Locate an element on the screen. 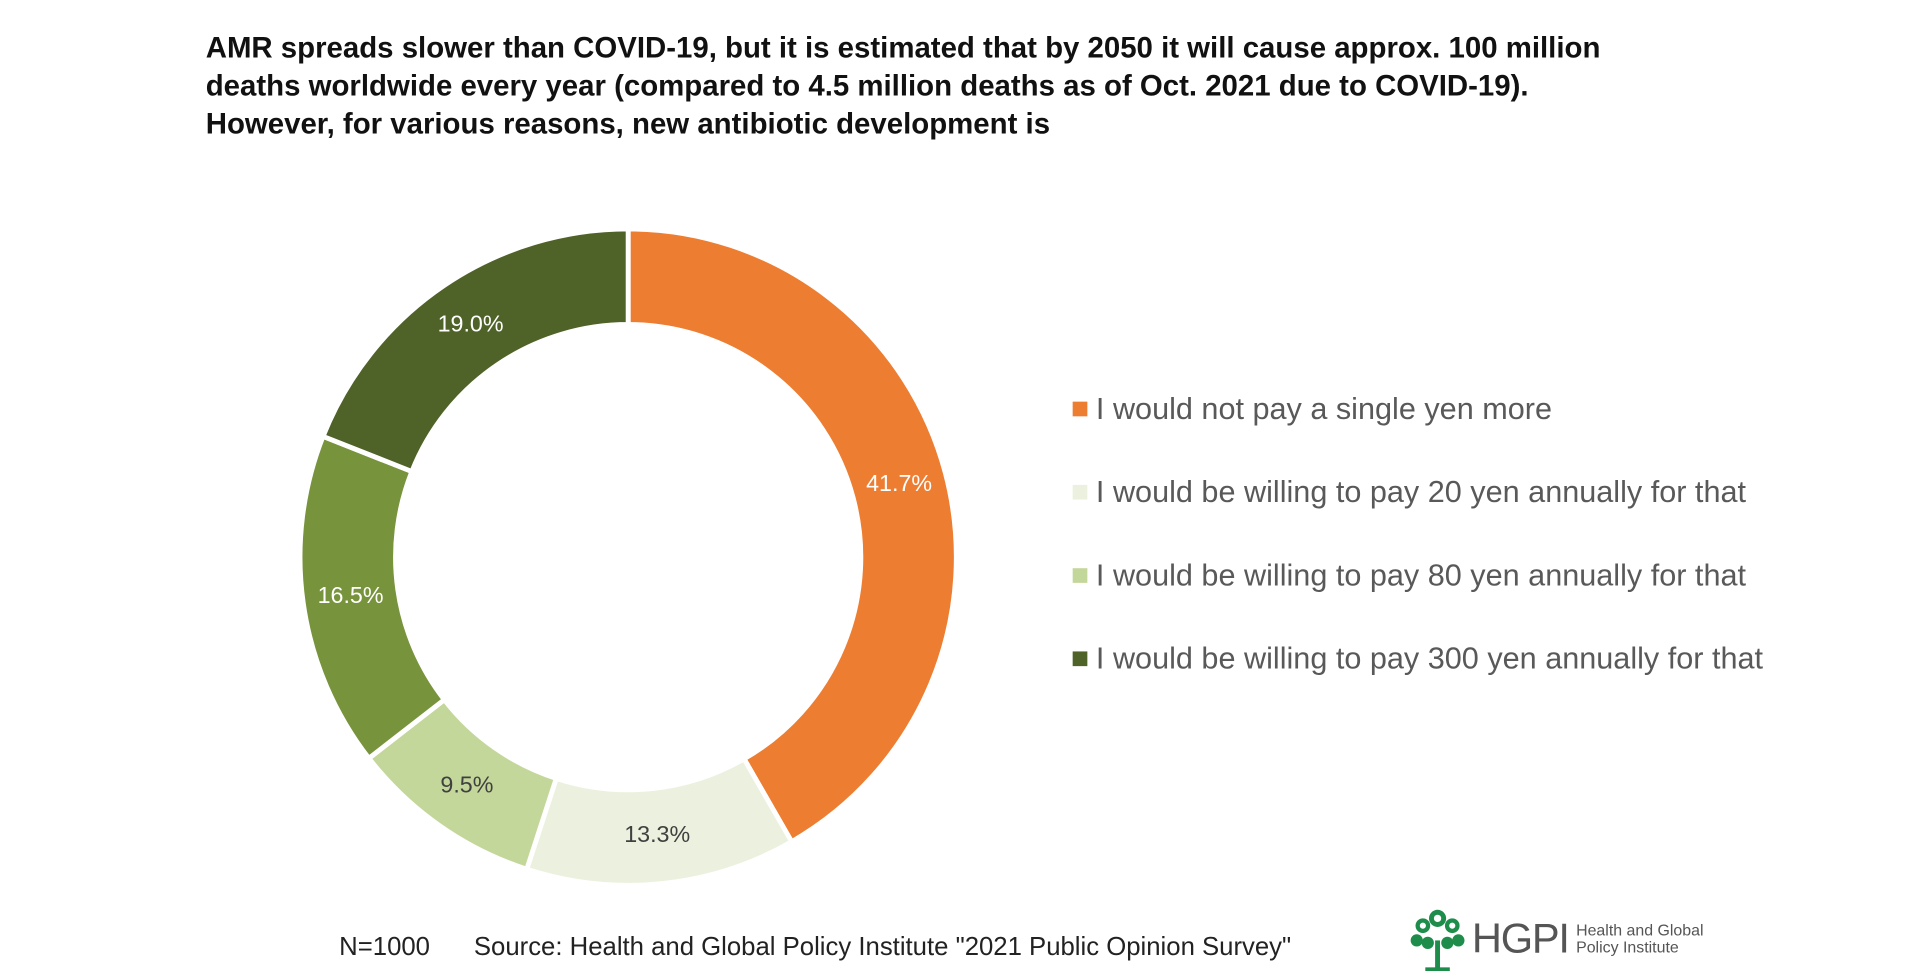  logo-name-line: Policy Institute is located at coordinates (1627, 947).